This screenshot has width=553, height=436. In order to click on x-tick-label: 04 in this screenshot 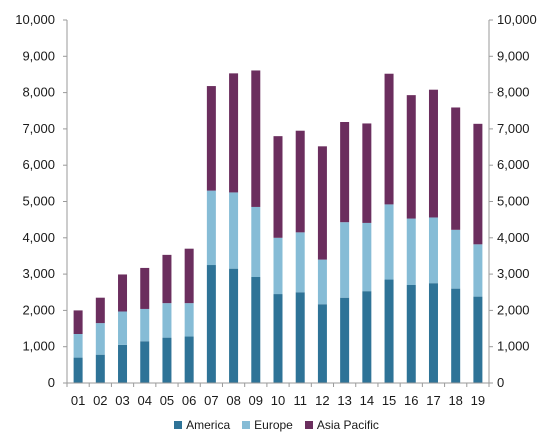, I will do `click(145, 400)`.